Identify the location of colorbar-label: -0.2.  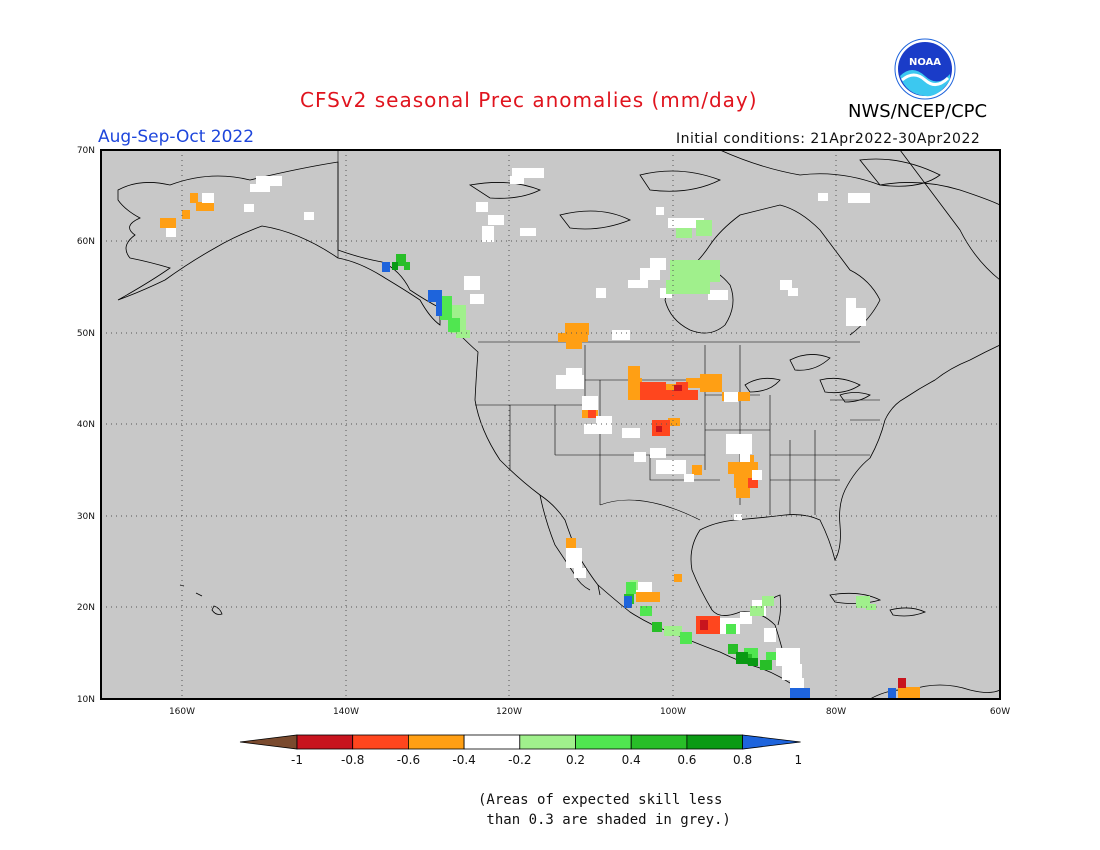
(519, 760).